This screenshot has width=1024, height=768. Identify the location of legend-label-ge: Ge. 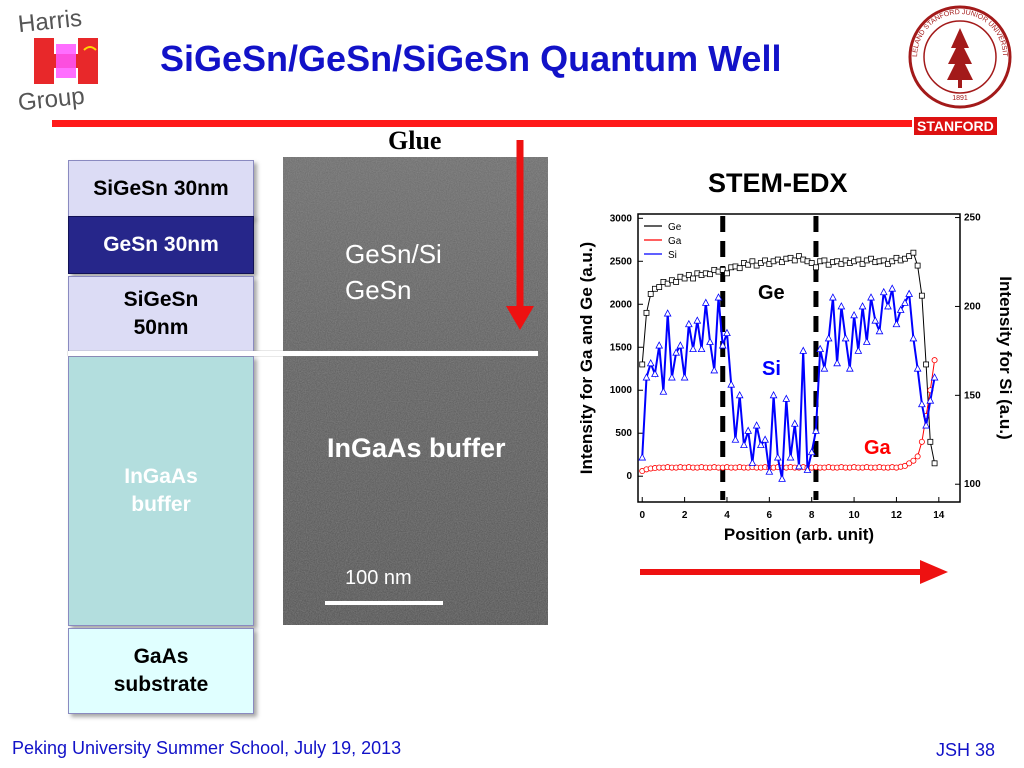
(675, 227).